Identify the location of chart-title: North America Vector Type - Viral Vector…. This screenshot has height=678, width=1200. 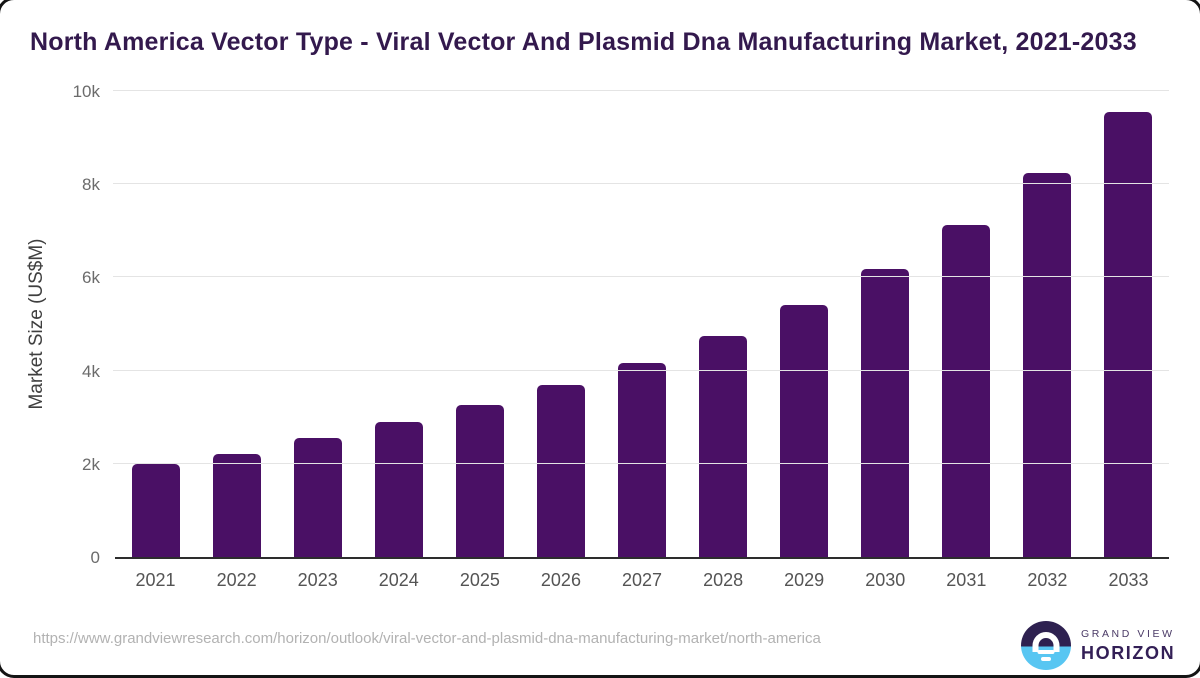
(583, 42).